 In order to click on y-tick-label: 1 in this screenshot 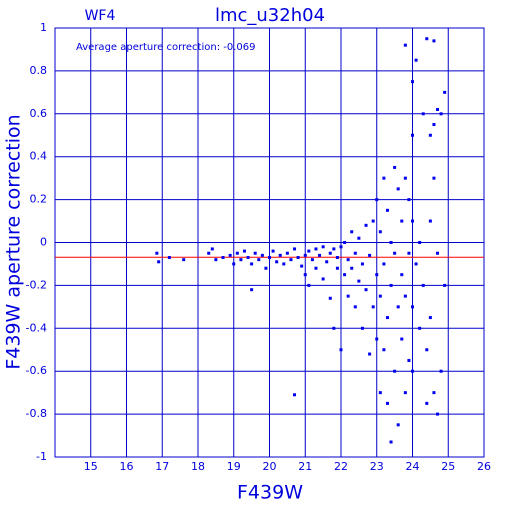, I will do `click(43, 27)`.